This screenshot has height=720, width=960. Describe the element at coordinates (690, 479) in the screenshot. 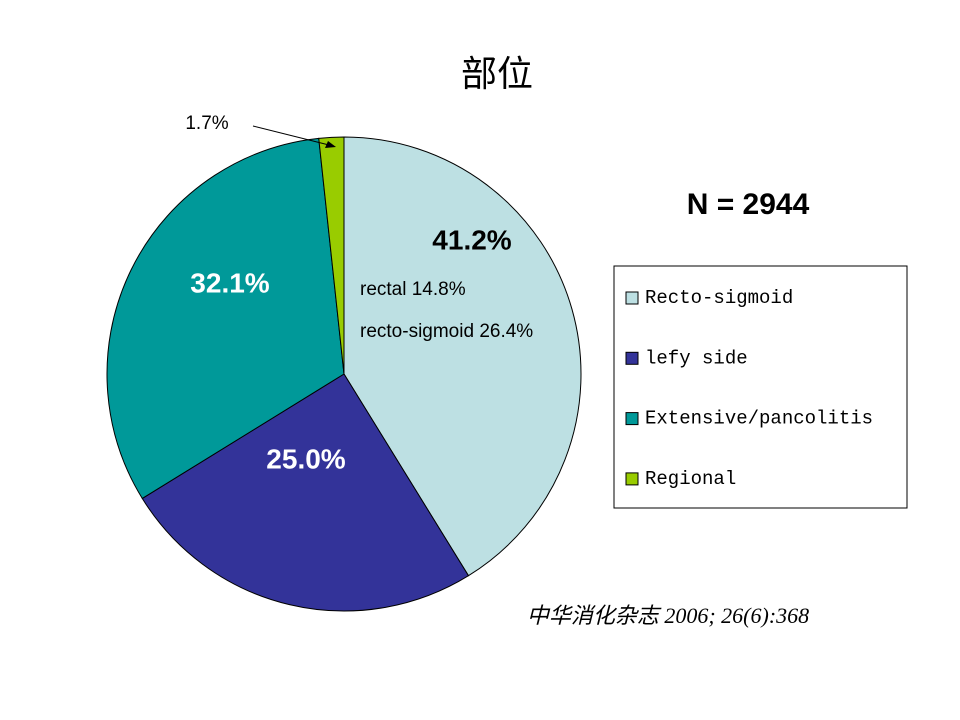

I see `legend-label: Regional` at that location.